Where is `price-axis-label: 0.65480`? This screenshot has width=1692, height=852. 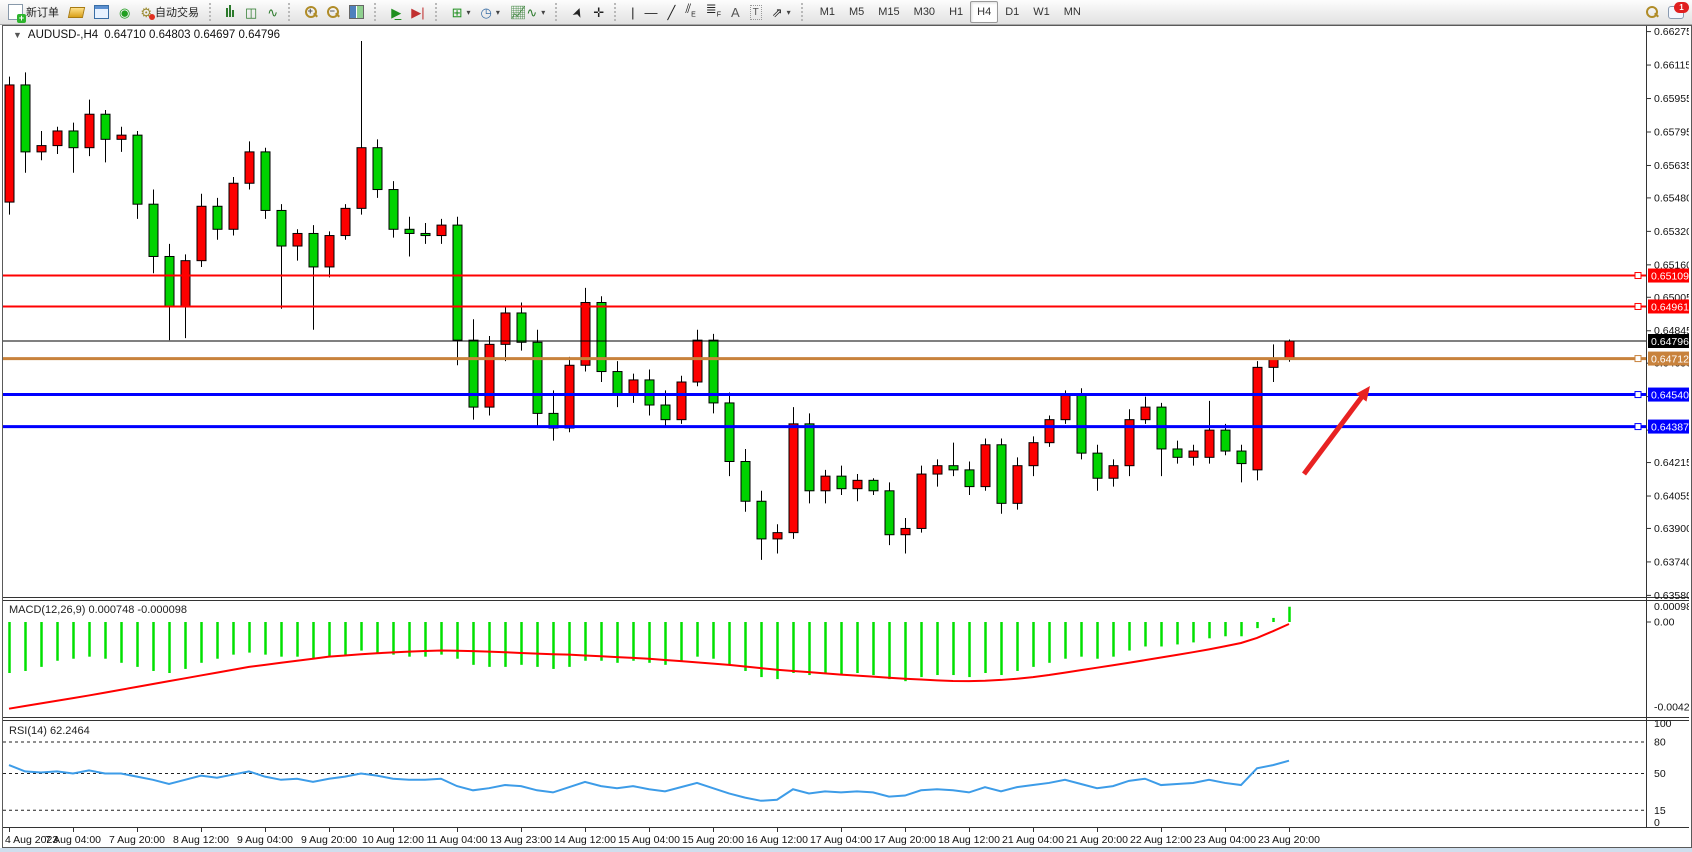 price-axis-label: 0.65480 is located at coordinates (1671, 198).